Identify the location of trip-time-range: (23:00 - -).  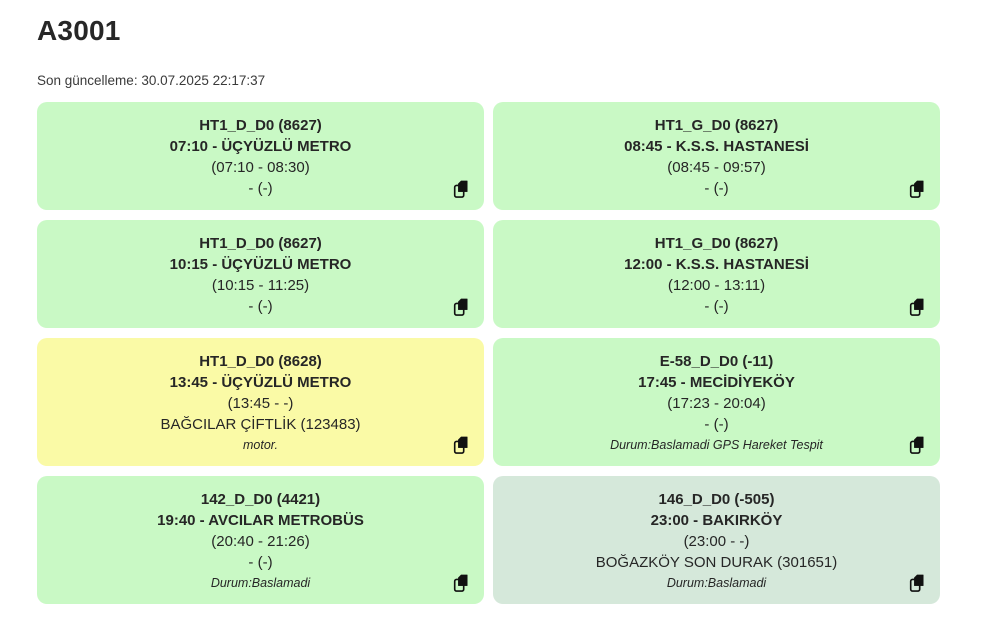
(716, 541).